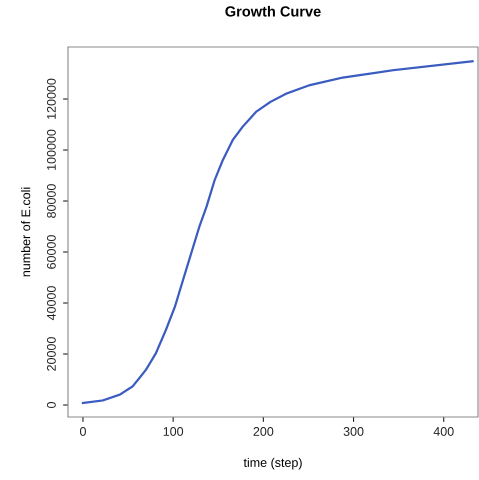 The width and height of the screenshot is (479, 480). Describe the element at coordinates (273, 11) in the screenshot. I see `chart-title: Growth Curve` at that location.